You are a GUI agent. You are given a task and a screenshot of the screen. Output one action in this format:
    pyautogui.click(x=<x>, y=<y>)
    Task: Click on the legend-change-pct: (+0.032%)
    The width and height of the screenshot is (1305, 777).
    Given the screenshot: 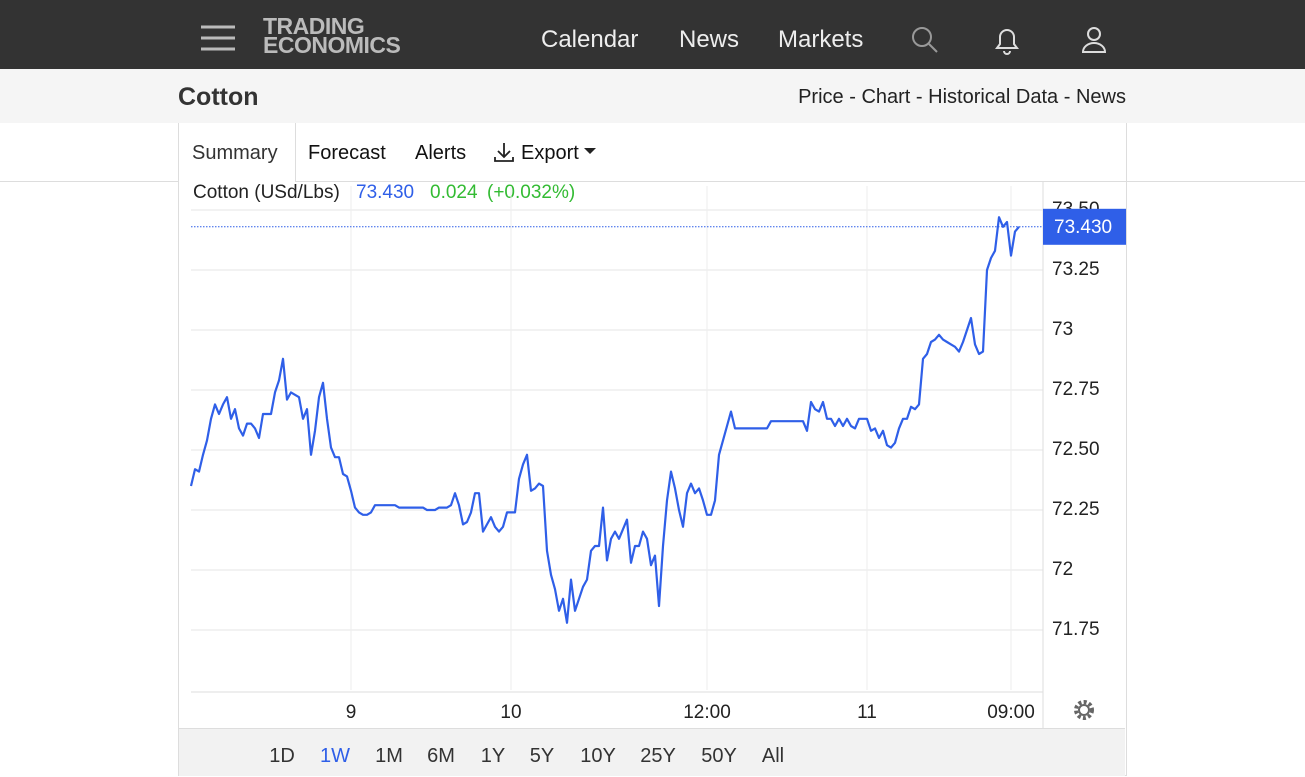 What is the action you would take?
    pyautogui.click(x=531, y=192)
    